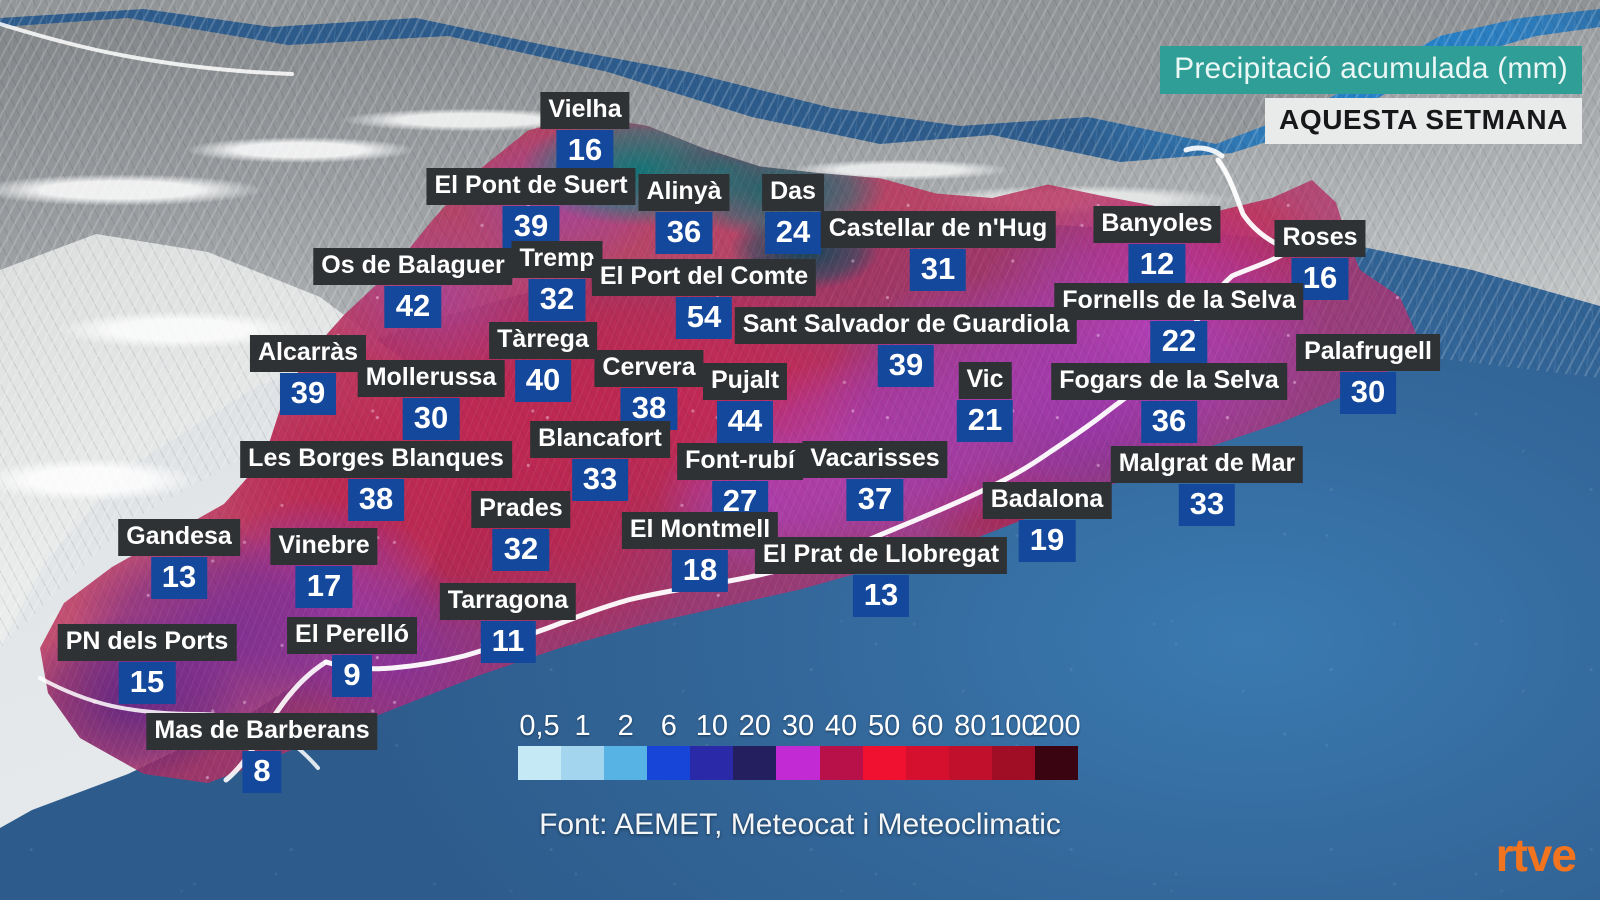  Describe the element at coordinates (352, 635) in the screenshot. I see `station-name: El Perelló` at that location.